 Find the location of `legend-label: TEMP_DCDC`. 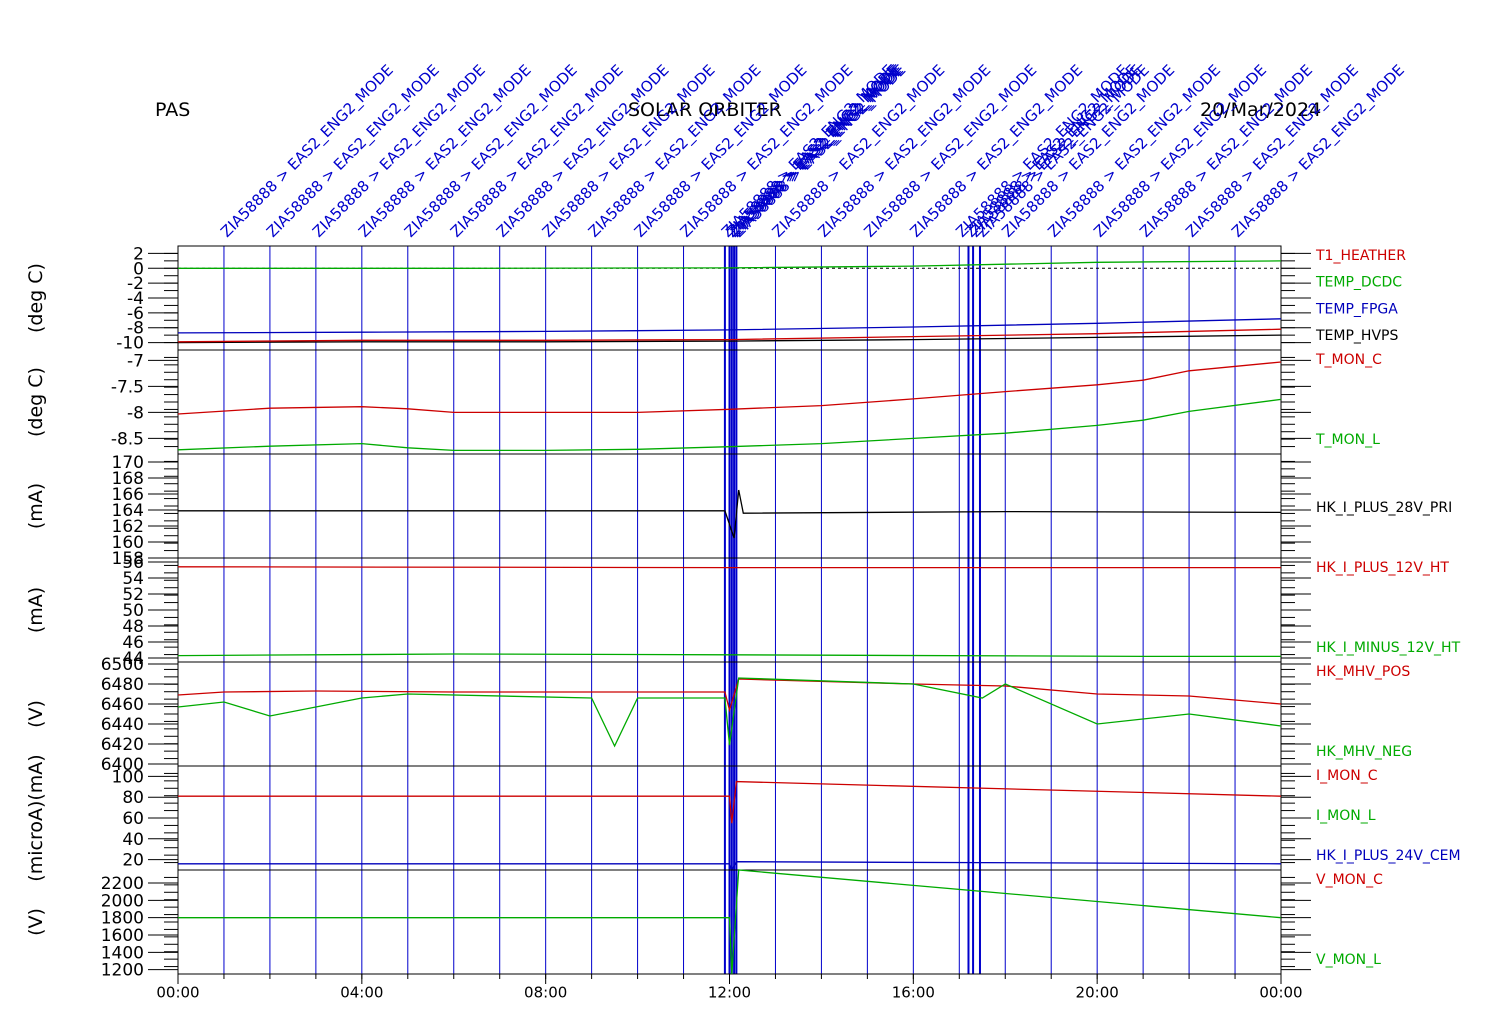

legend-label: TEMP_DCDC is located at coordinates (1358, 283).